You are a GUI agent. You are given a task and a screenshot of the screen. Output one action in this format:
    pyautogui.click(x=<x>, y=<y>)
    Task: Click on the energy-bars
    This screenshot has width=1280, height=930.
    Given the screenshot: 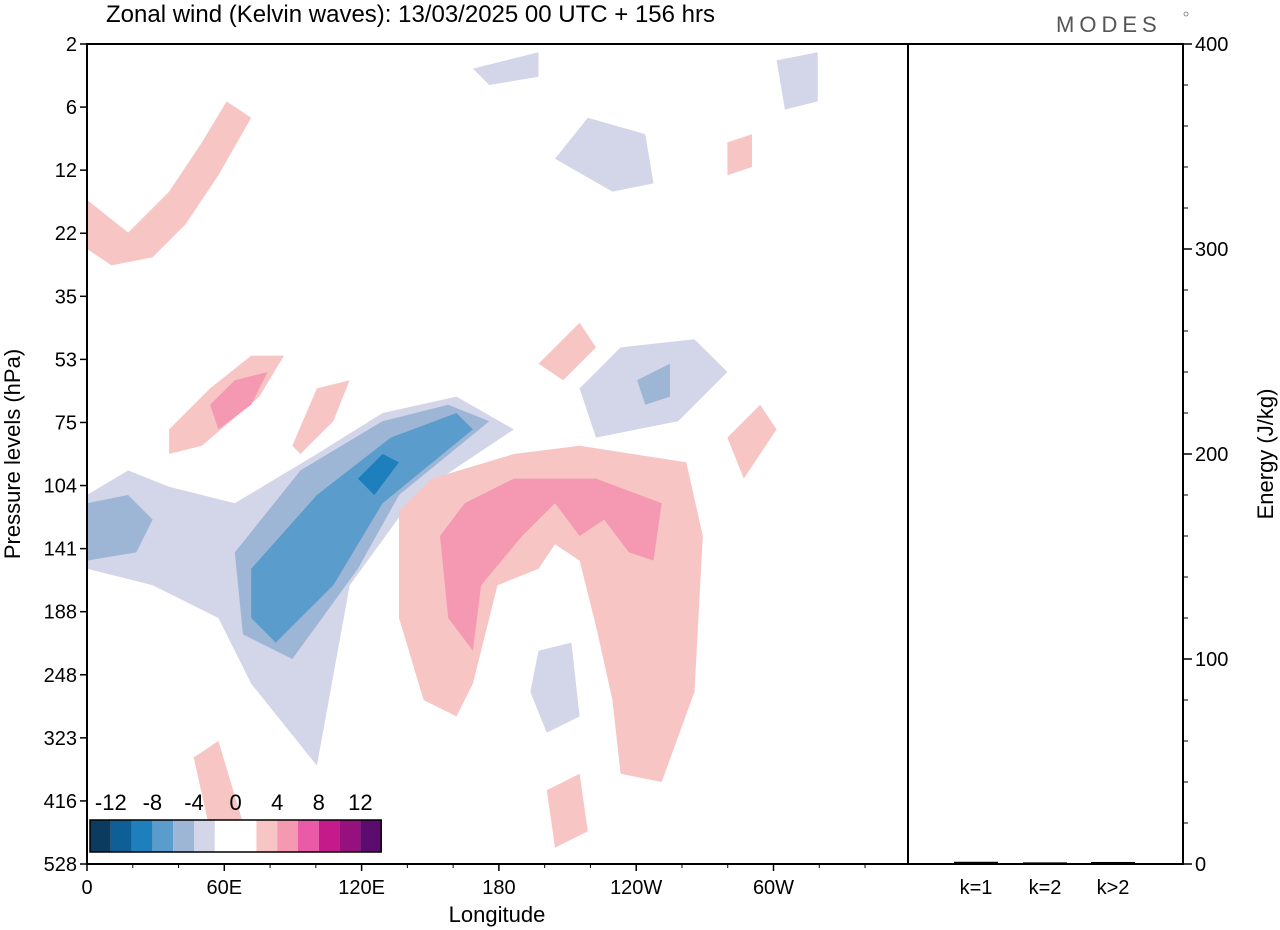 What is the action you would take?
    pyautogui.click(x=1044, y=862)
    